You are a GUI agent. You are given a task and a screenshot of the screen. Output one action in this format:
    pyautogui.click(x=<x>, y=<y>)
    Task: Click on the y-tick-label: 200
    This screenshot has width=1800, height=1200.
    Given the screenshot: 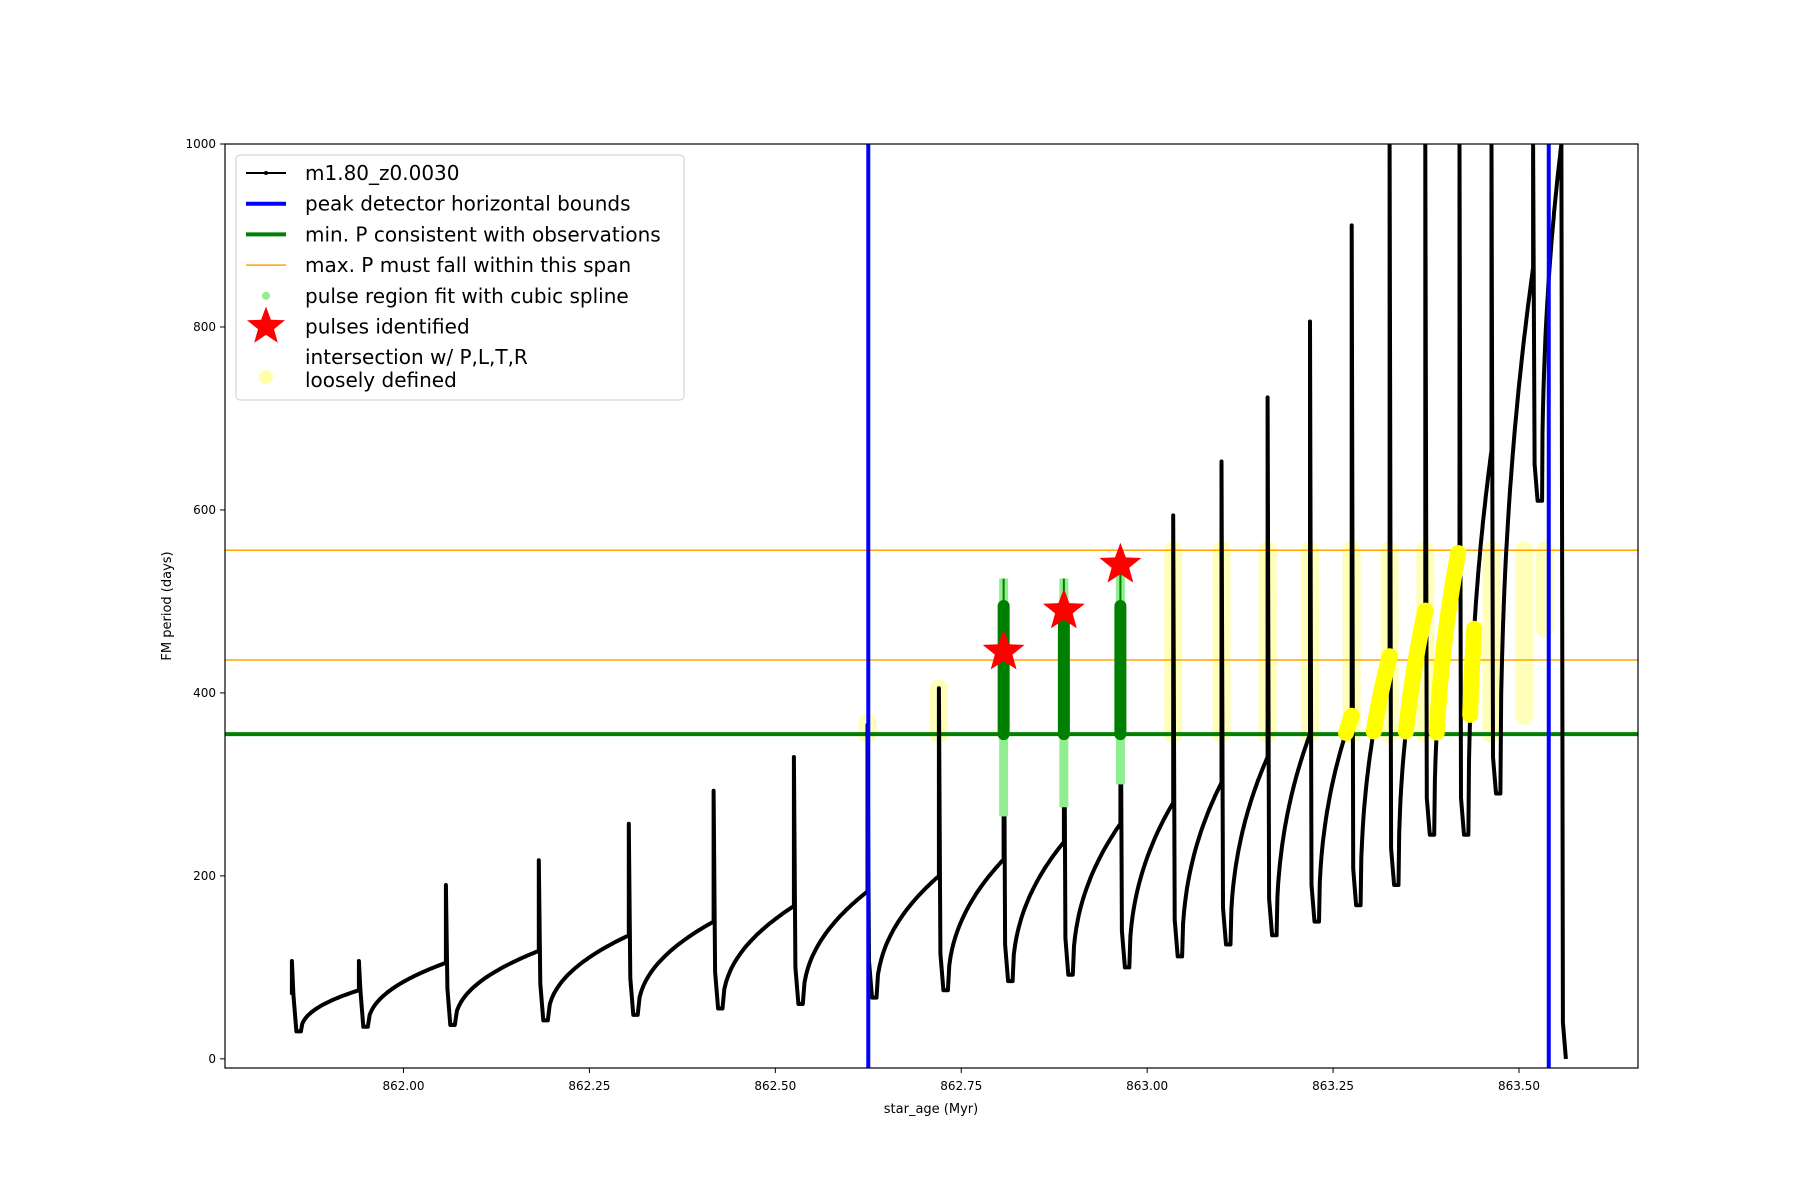 What is the action you would take?
    pyautogui.click(x=204, y=876)
    